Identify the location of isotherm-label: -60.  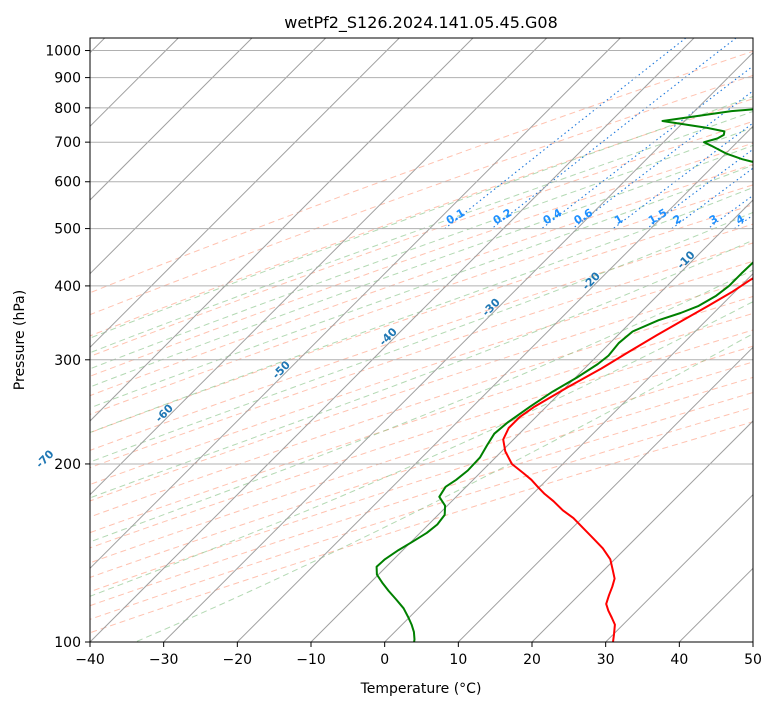
(164, 412).